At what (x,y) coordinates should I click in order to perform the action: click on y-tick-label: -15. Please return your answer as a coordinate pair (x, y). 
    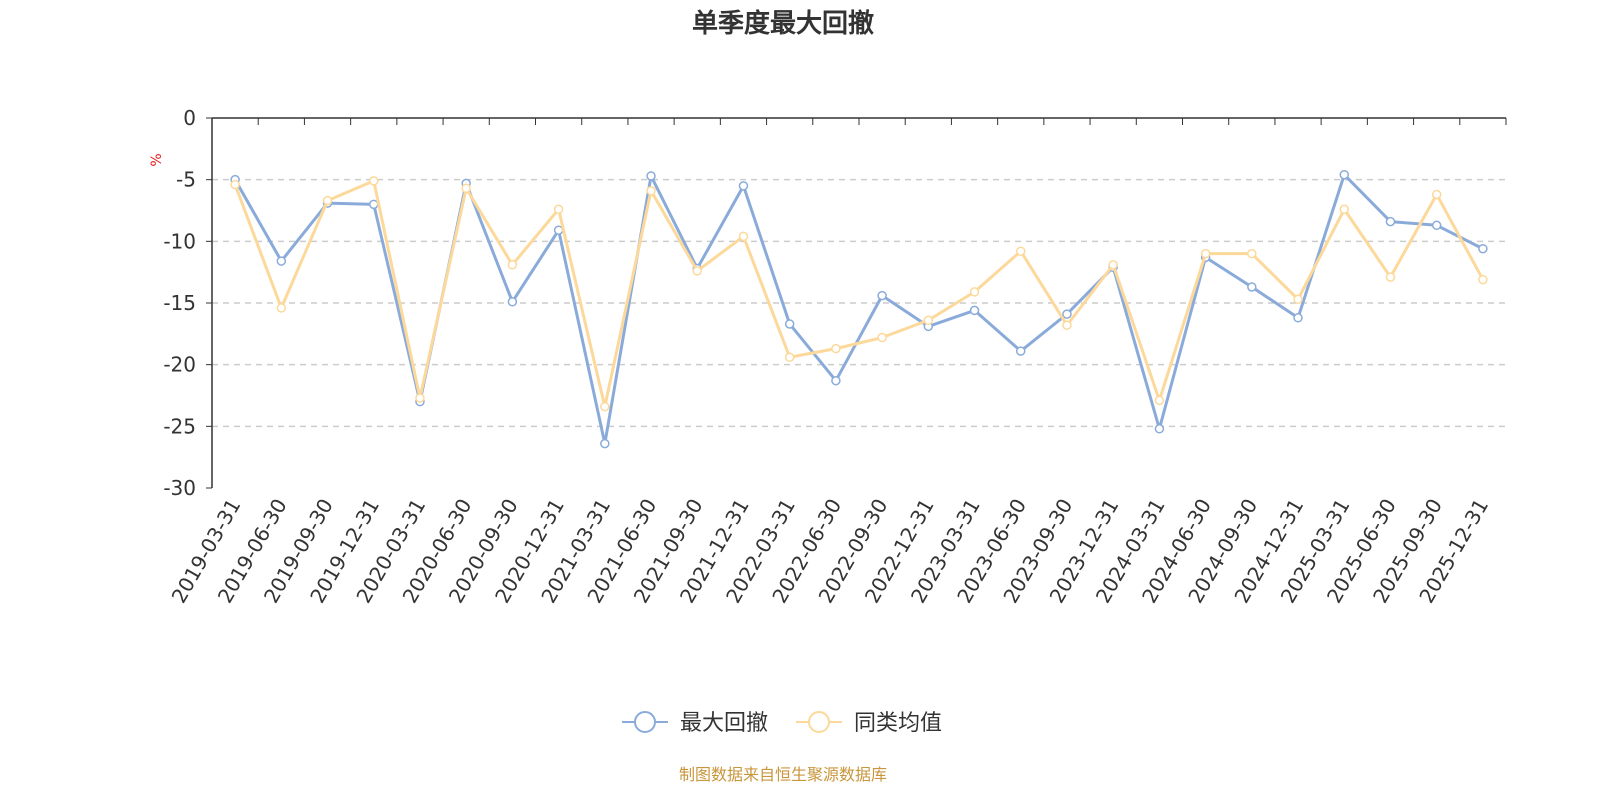
    Looking at the image, I should click on (179, 303).